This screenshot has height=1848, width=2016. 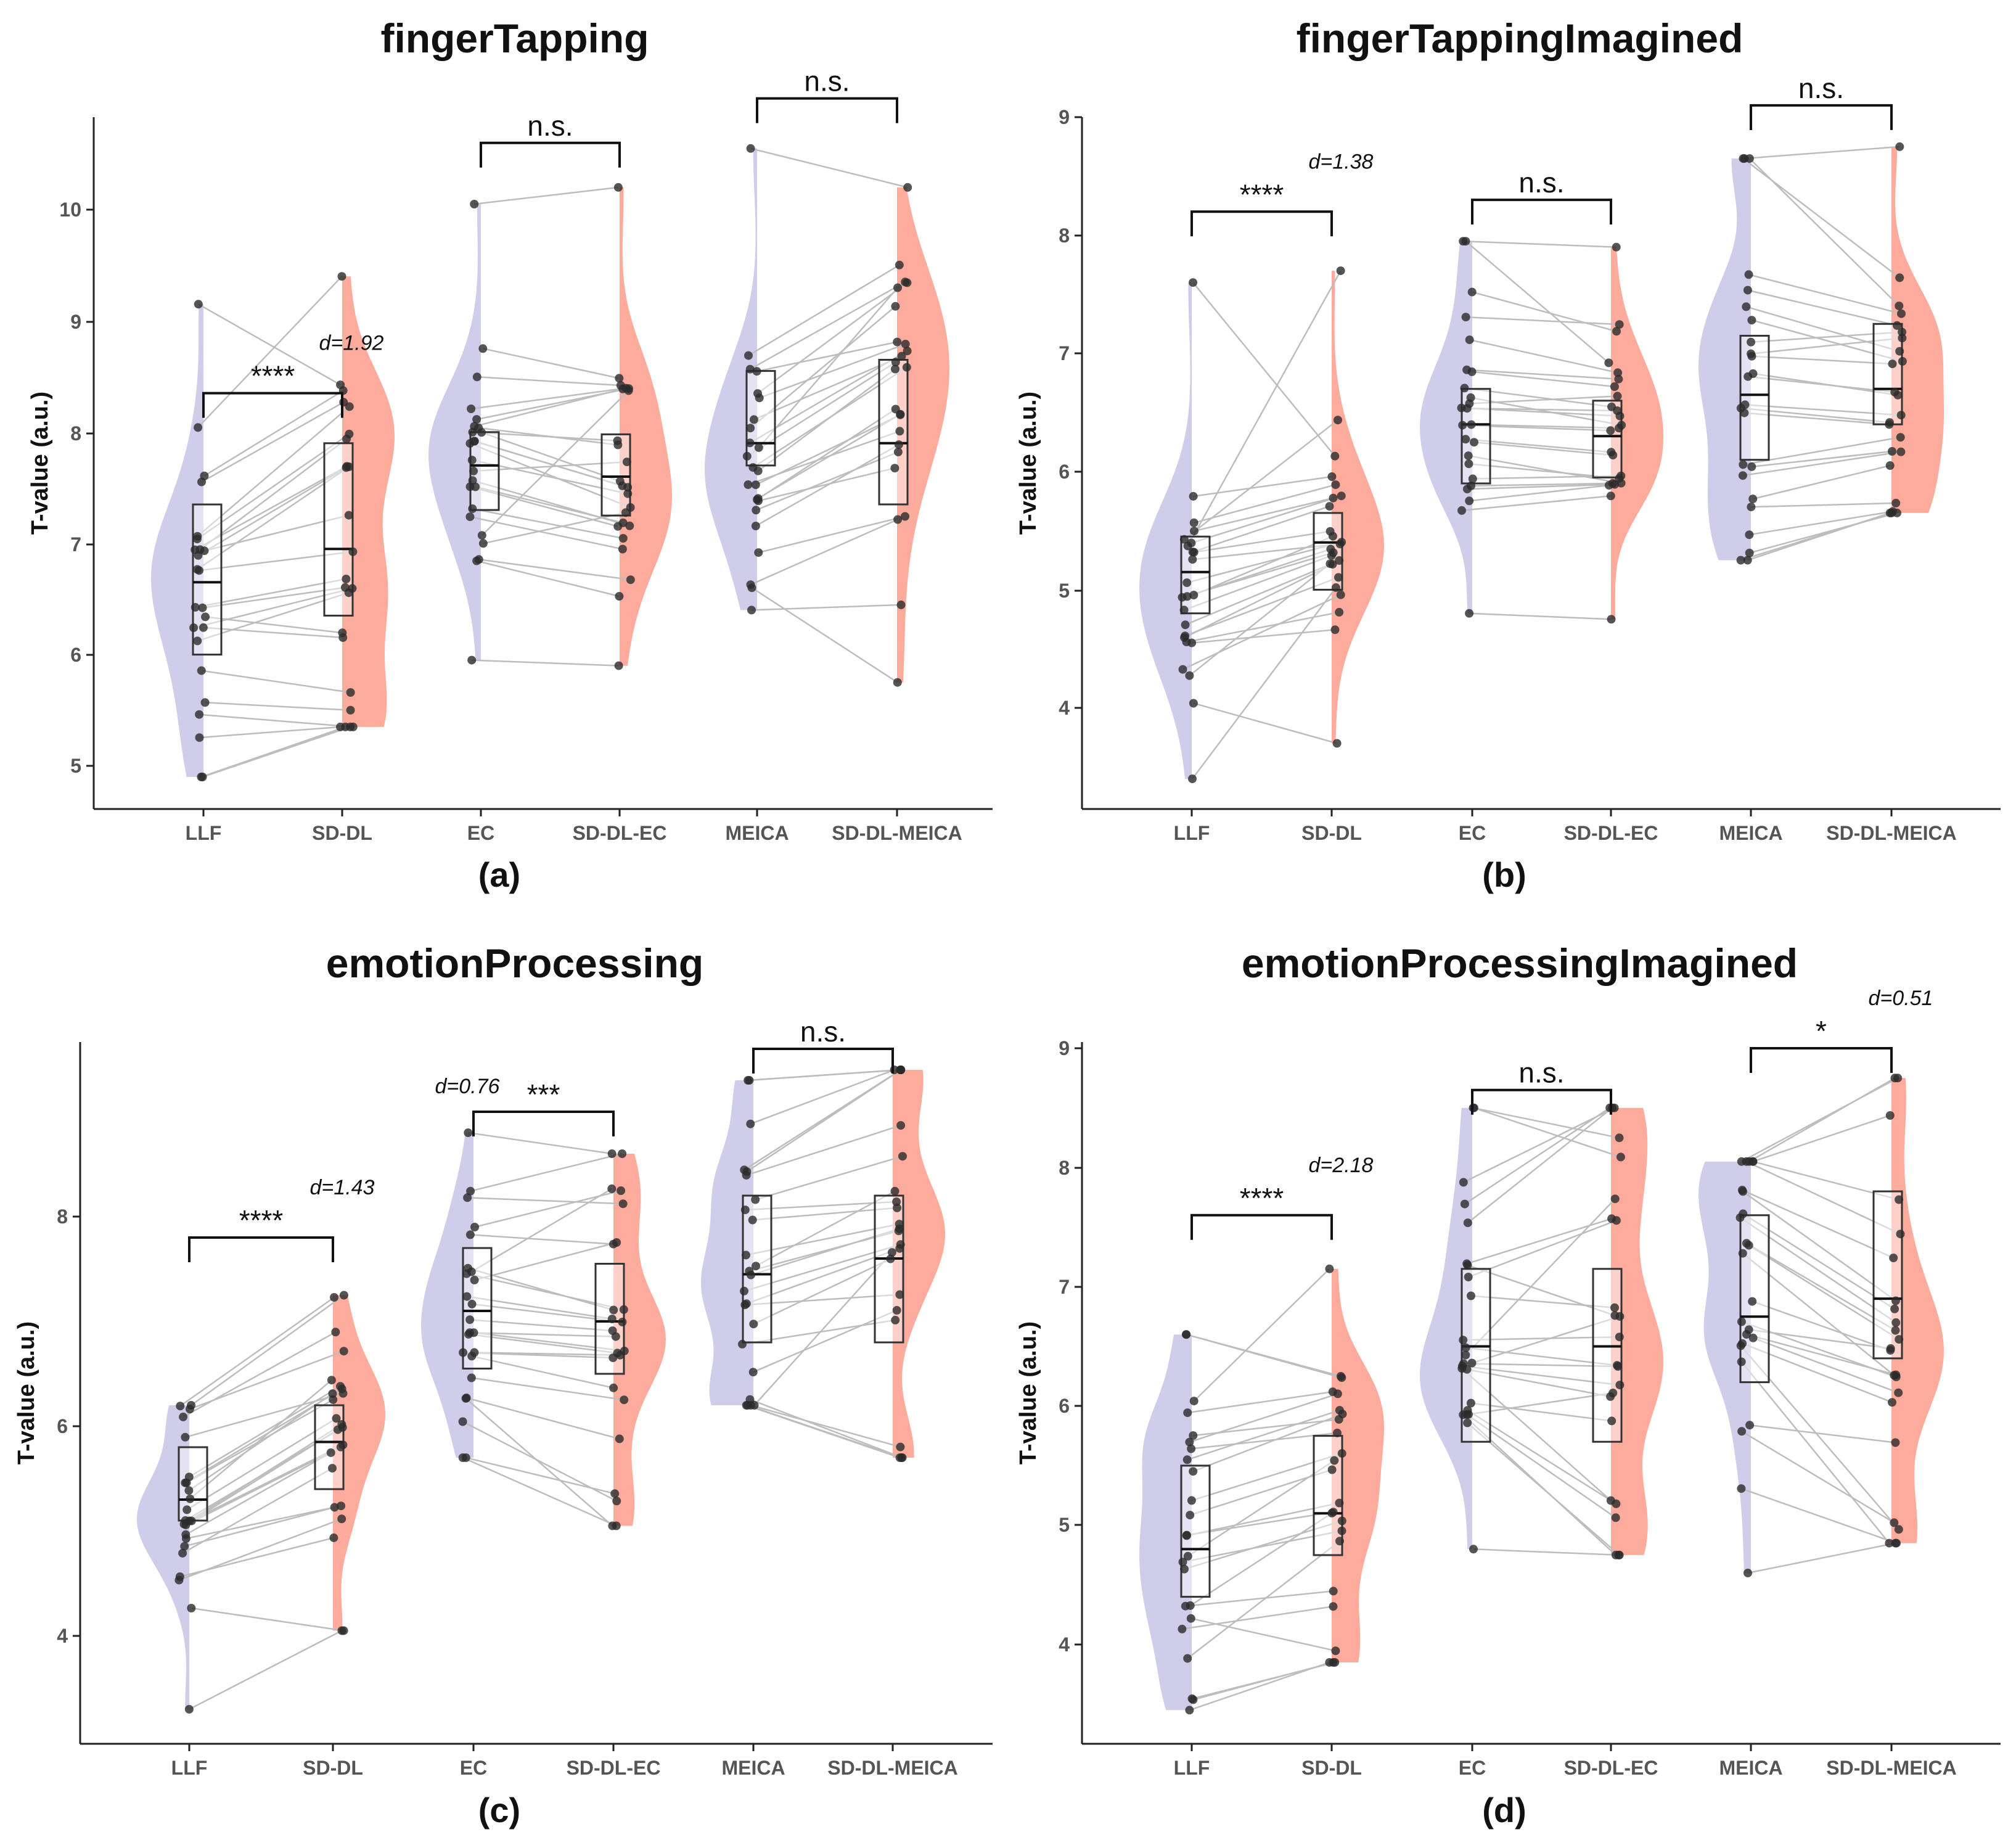 What do you see at coordinates (208, 579) in the screenshot?
I see `box-llf` at bounding box center [208, 579].